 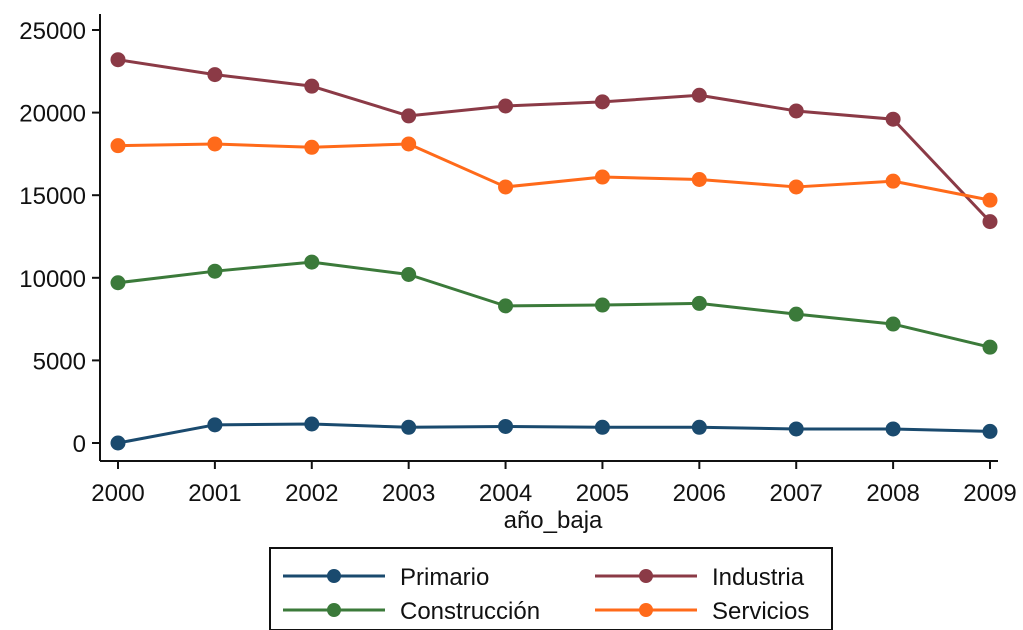 What do you see at coordinates (796, 493) in the screenshot?
I see `x-tick-label: 2007` at bounding box center [796, 493].